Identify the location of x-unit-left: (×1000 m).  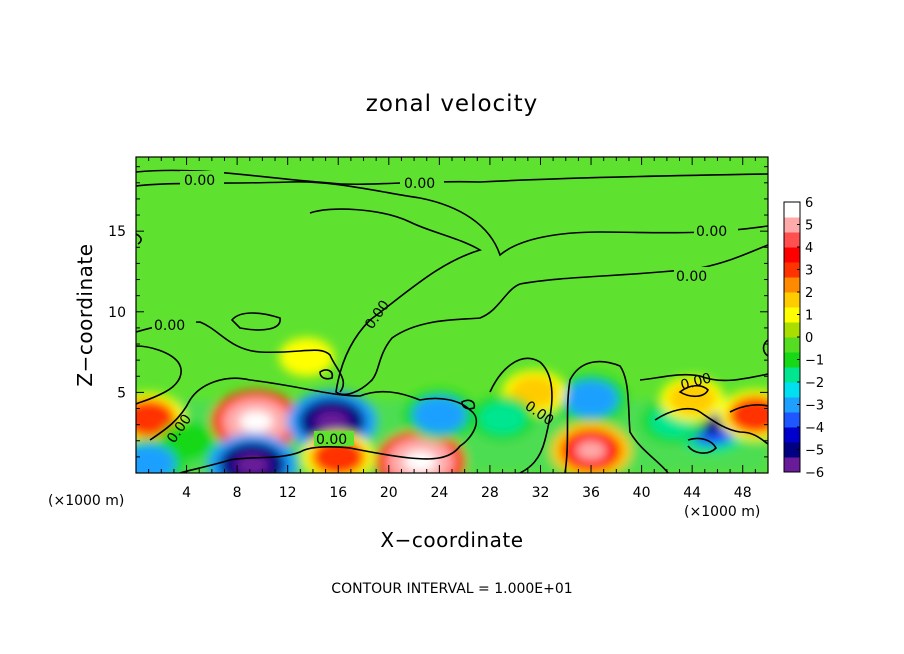
(86, 501).